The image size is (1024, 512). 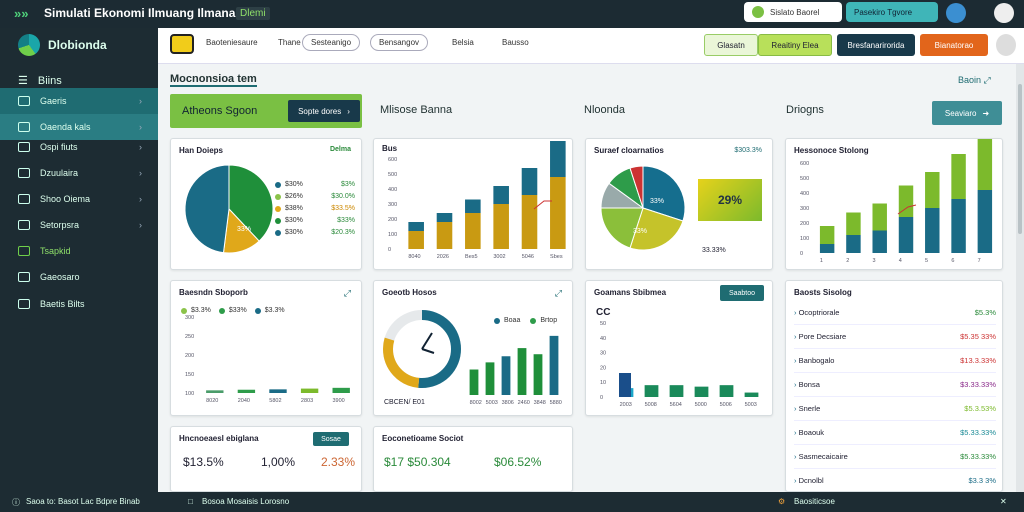 I want to click on list-item: › Sasmecaicaire $5.33.33%, so click(x=895, y=457).